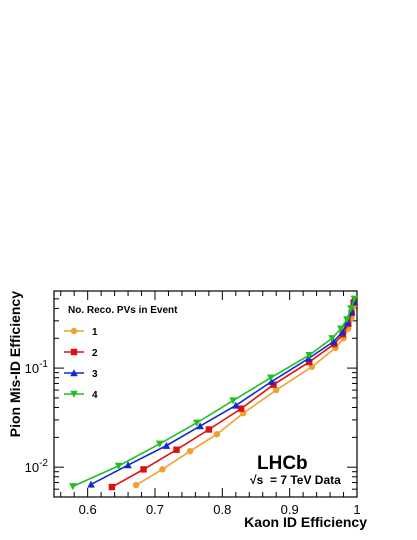 The height and width of the screenshot is (540, 417). I want to click on legend-label: 3, so click(95, 374).